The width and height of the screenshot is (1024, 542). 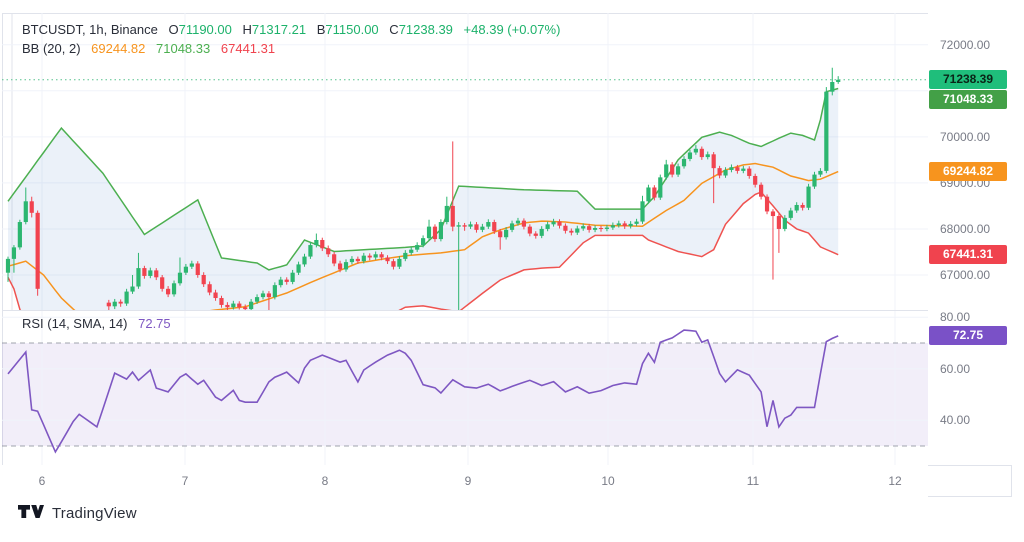 What do you see at coordinates (152, 48) in the screenshot?
I see `bb-legend: BB (20, 2) 69244.82 71048.33 67441.31` at bounding box center [152, 48].